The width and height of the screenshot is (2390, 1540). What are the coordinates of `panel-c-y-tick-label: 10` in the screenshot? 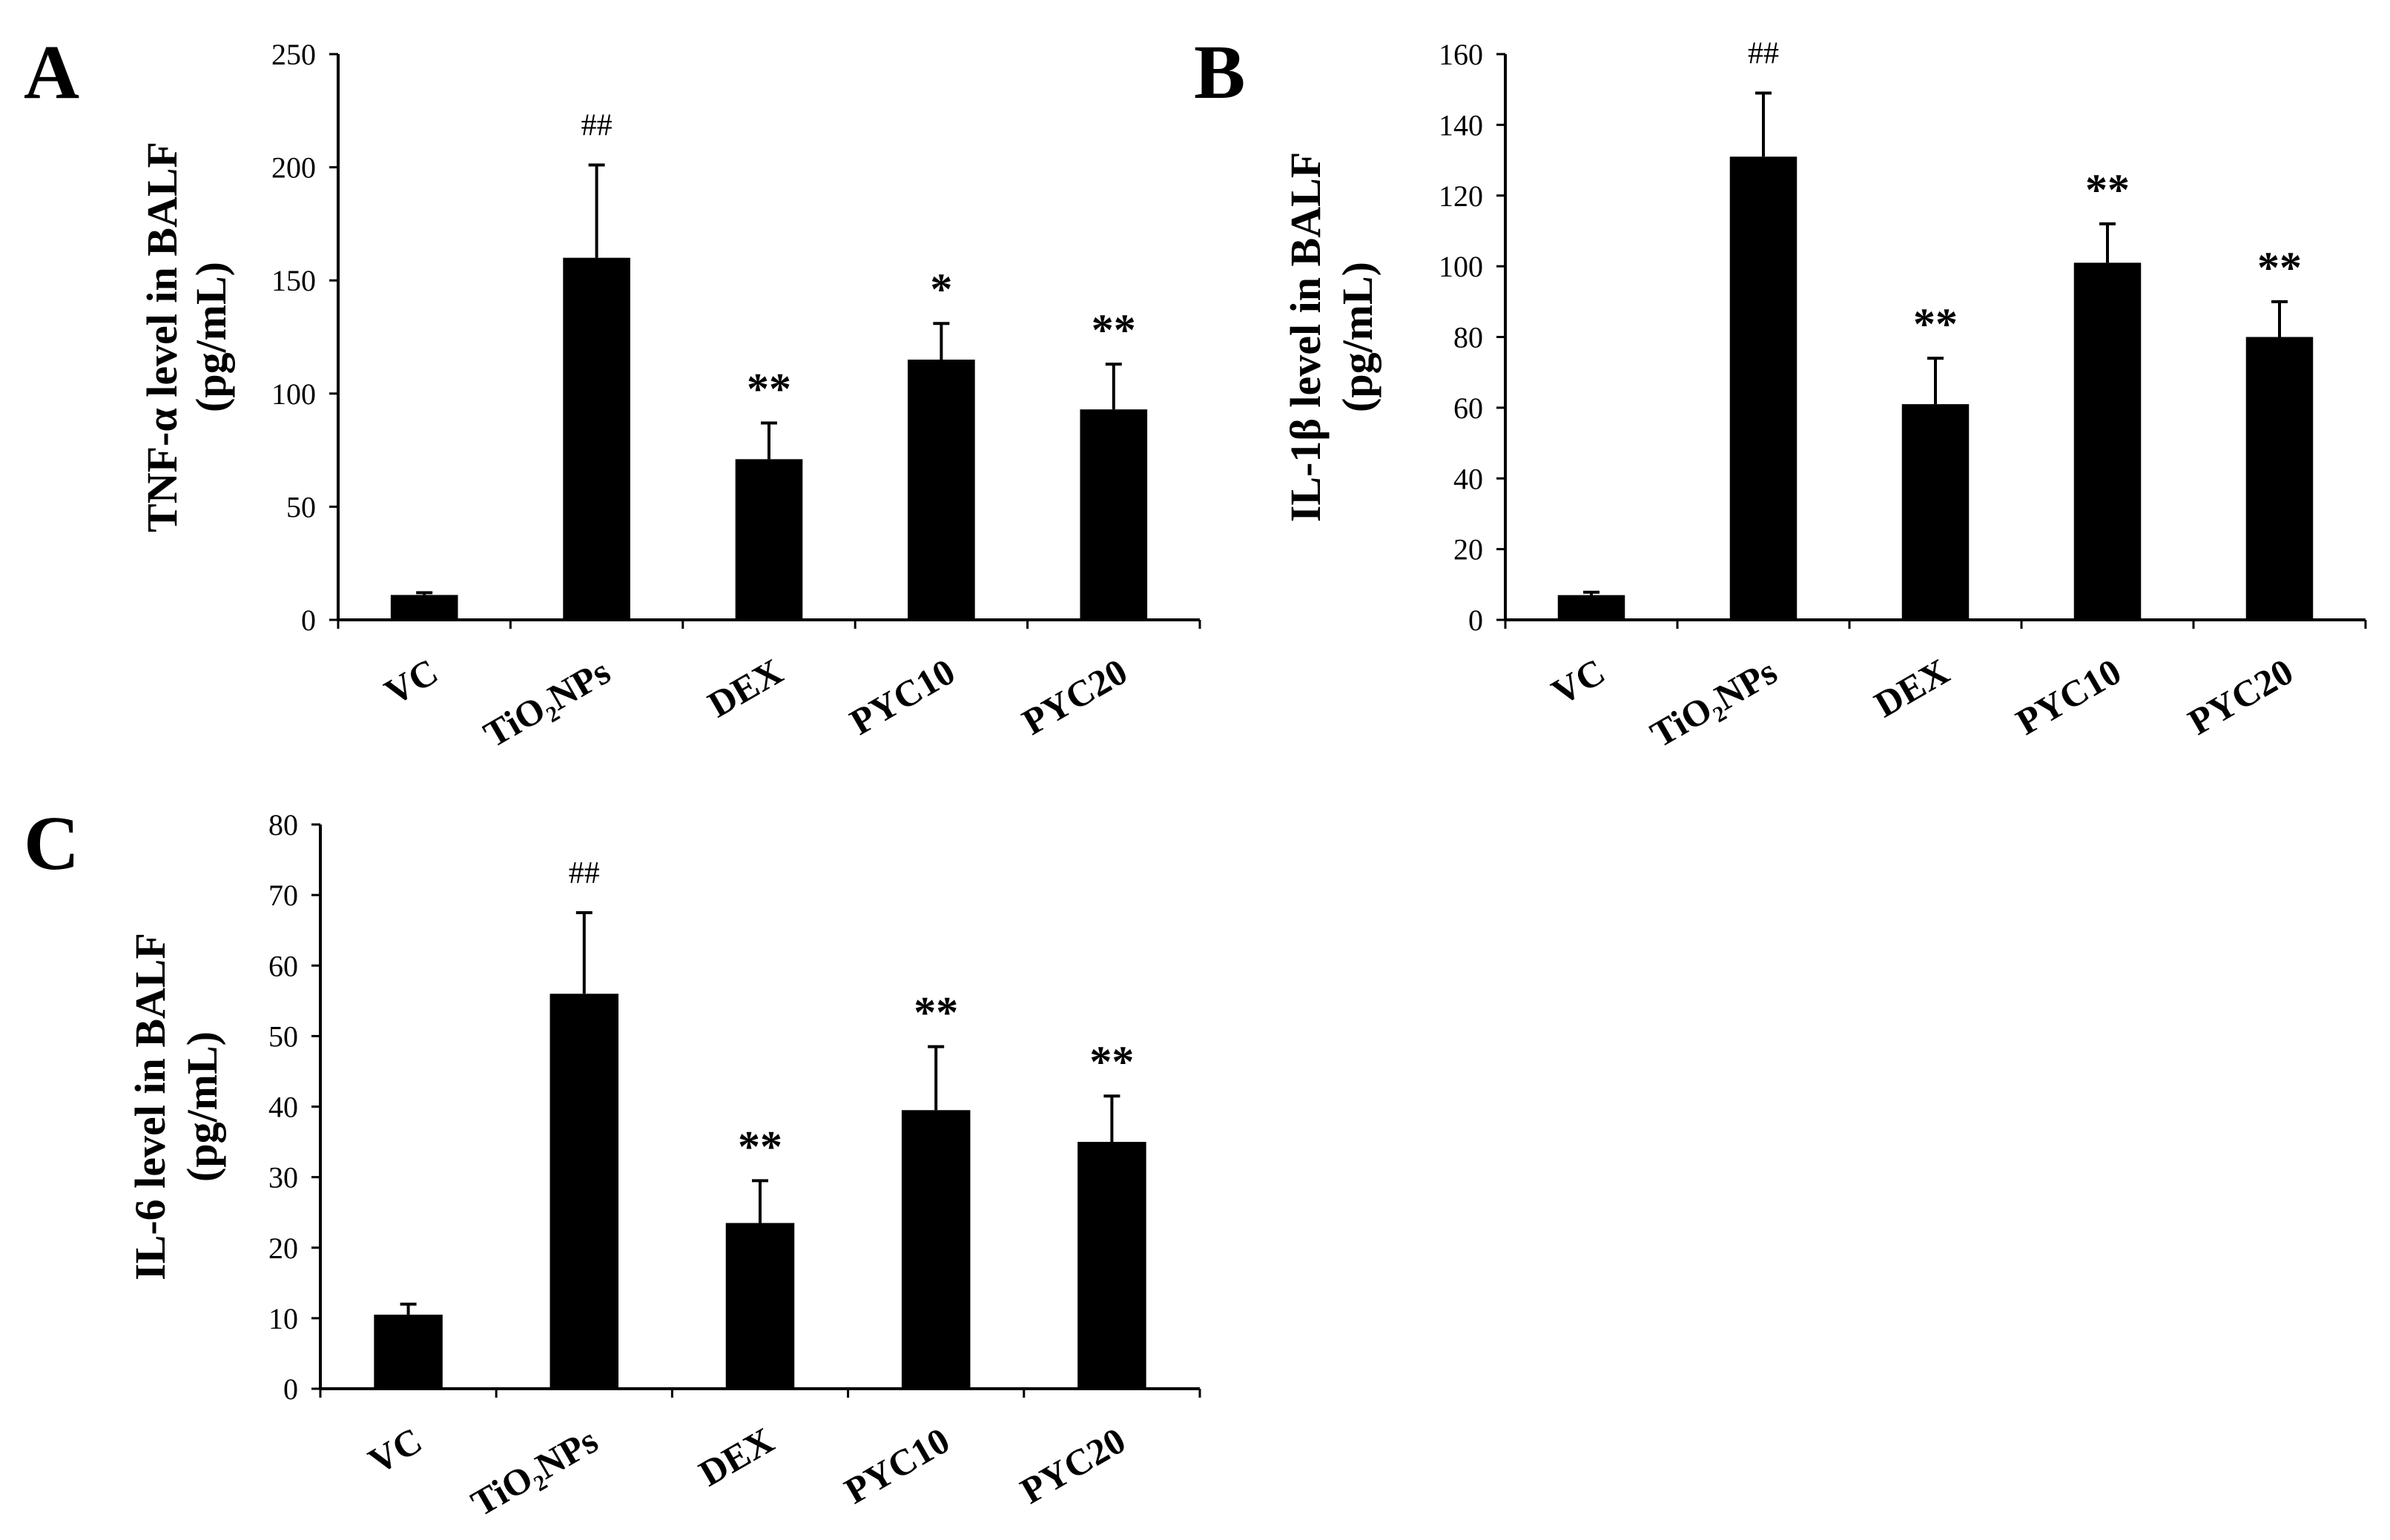 It's located at (283, 1318).